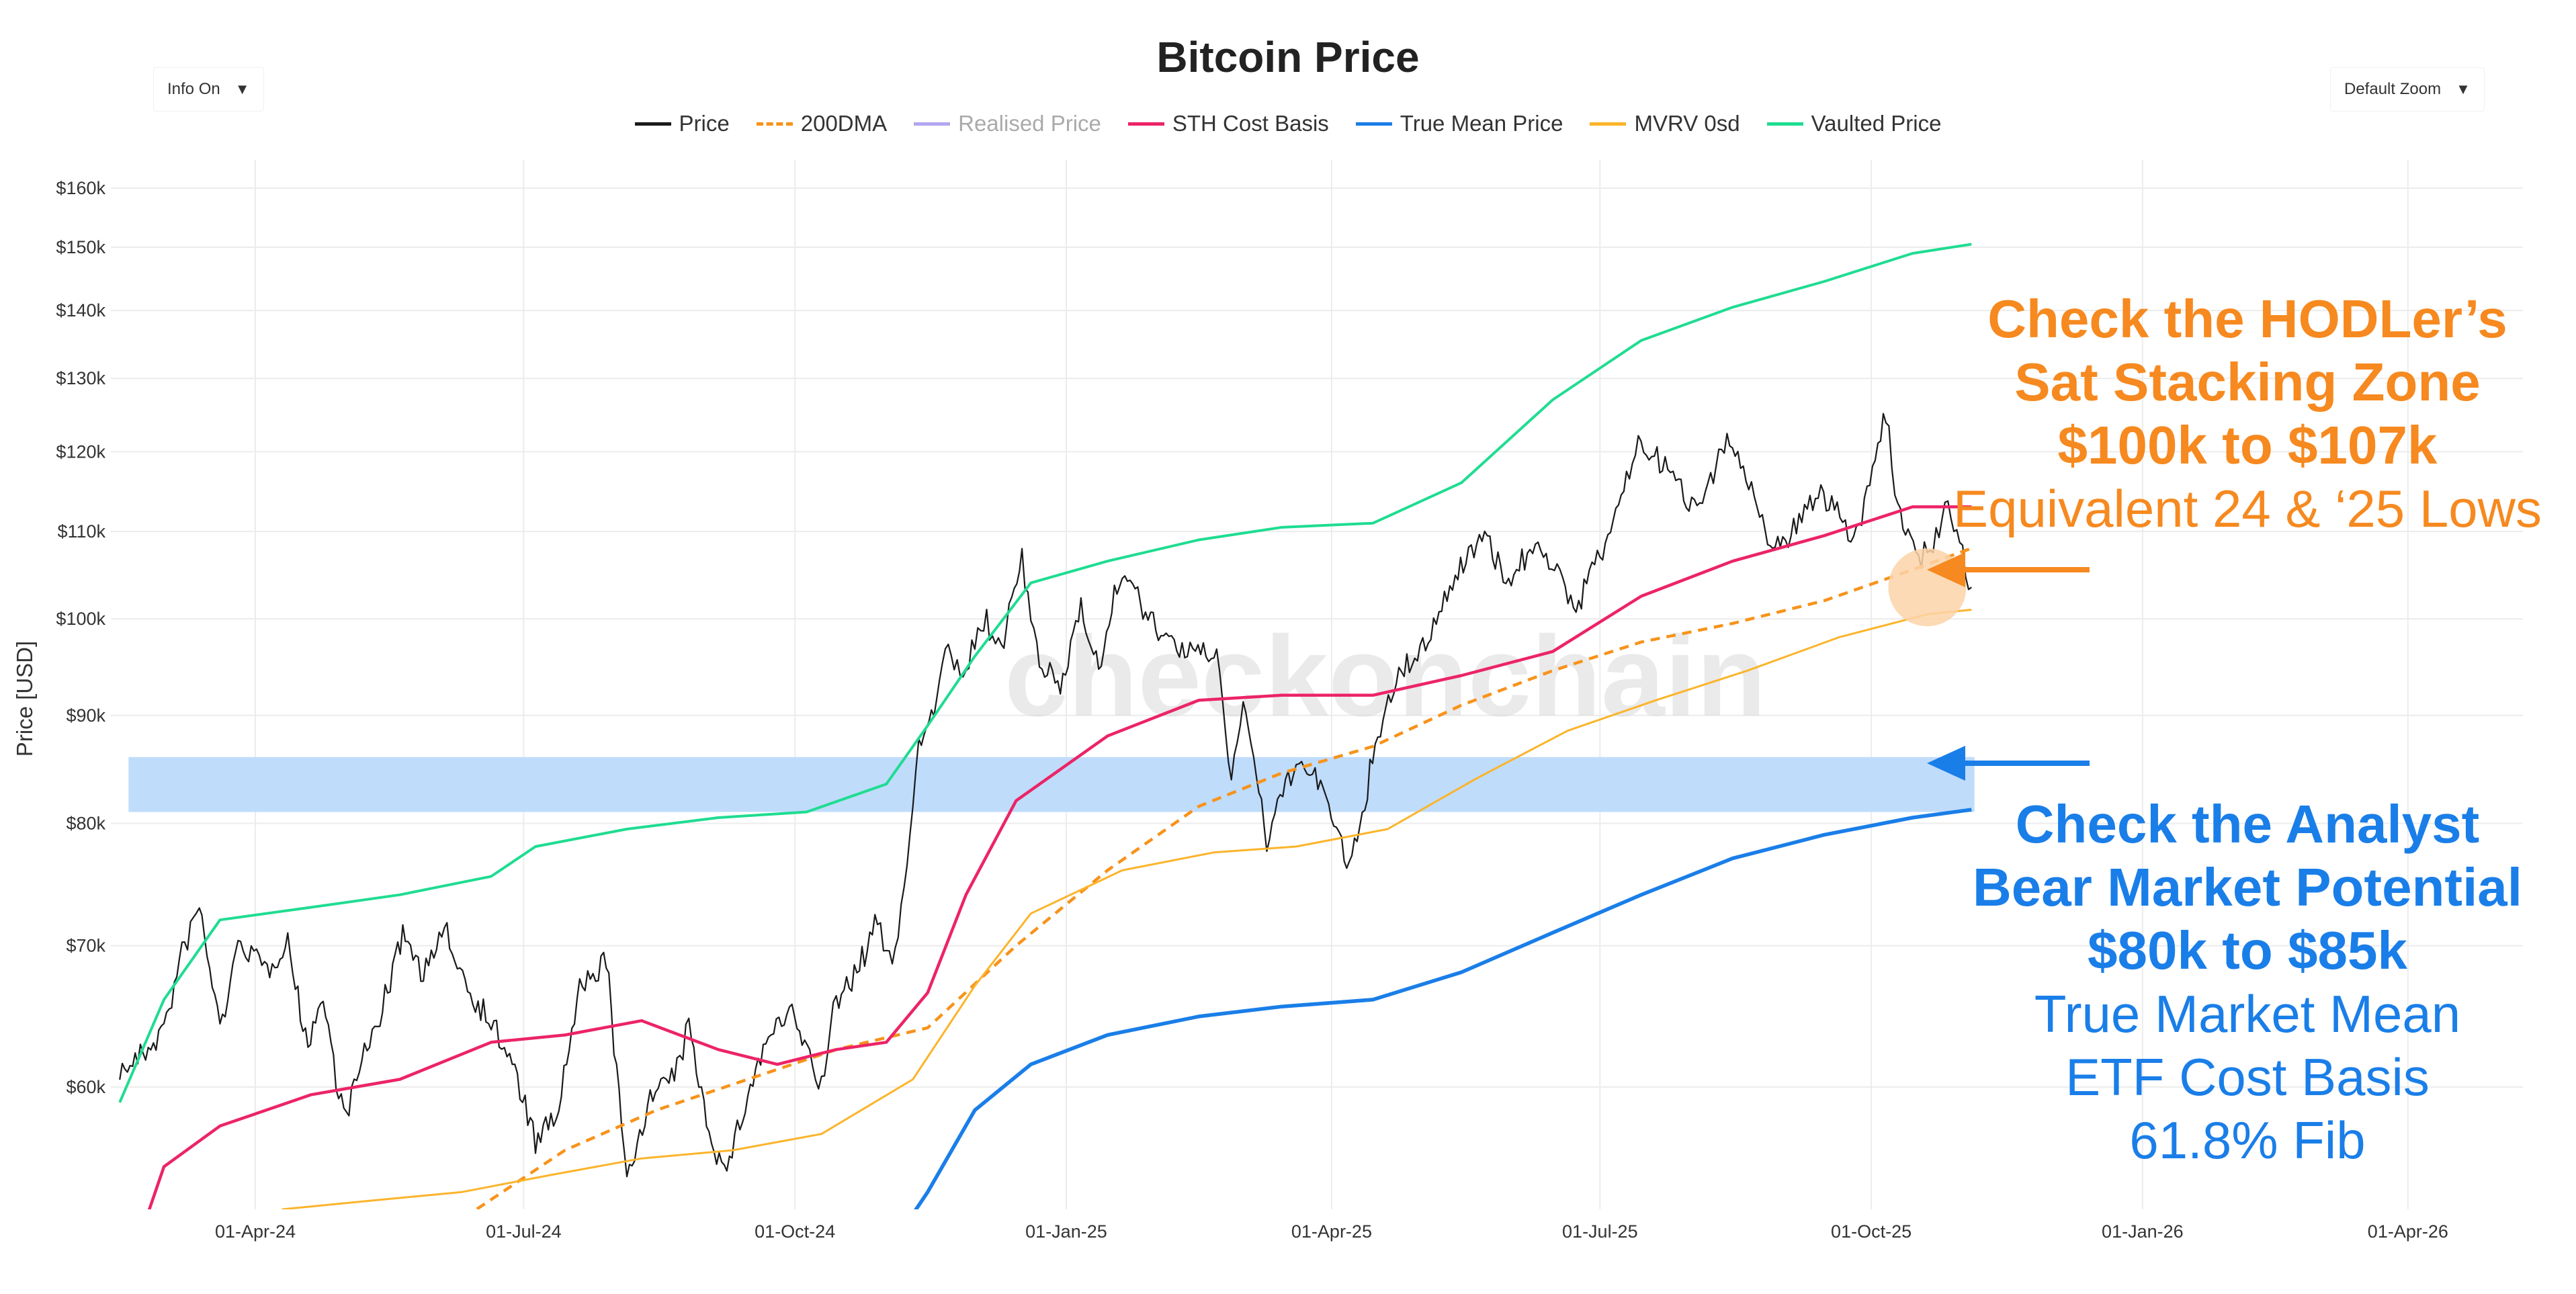 Image resolution: width=2576 pixels, height=1294 pixels. I want to click on legend-label: Price, so click(704, 123).